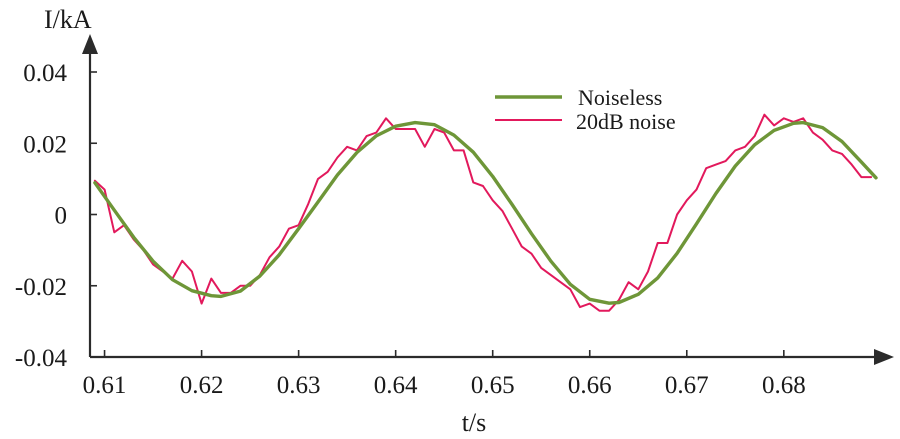  Describe the element at coordinates (41, 358) in the screenshot. I see `y-tick-label: -0.04` at that location.